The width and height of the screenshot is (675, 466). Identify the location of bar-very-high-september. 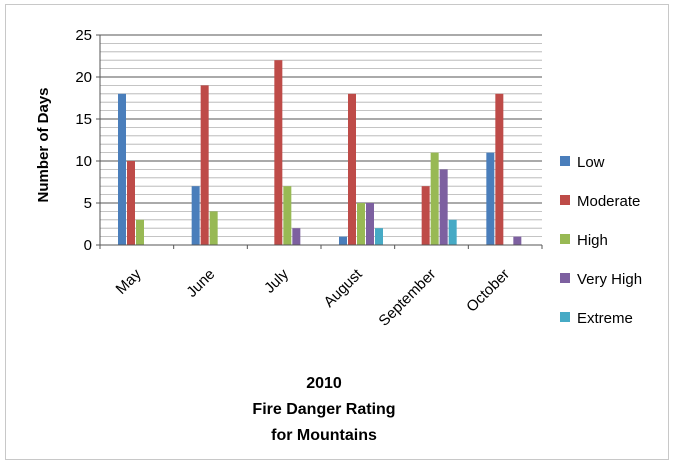
(443, 207).